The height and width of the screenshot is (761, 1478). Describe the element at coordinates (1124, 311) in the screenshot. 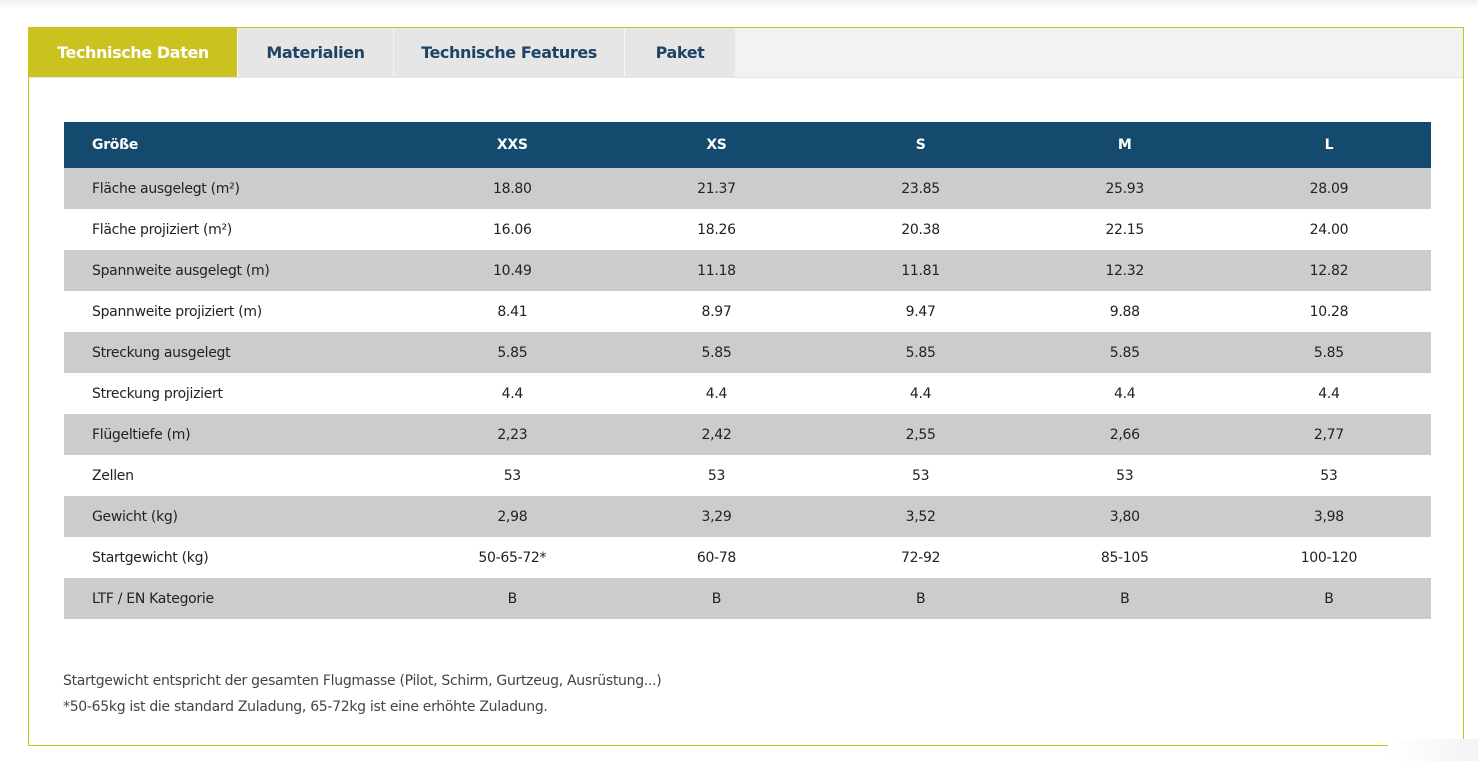

I see `value-cell: 9.88` at that location.